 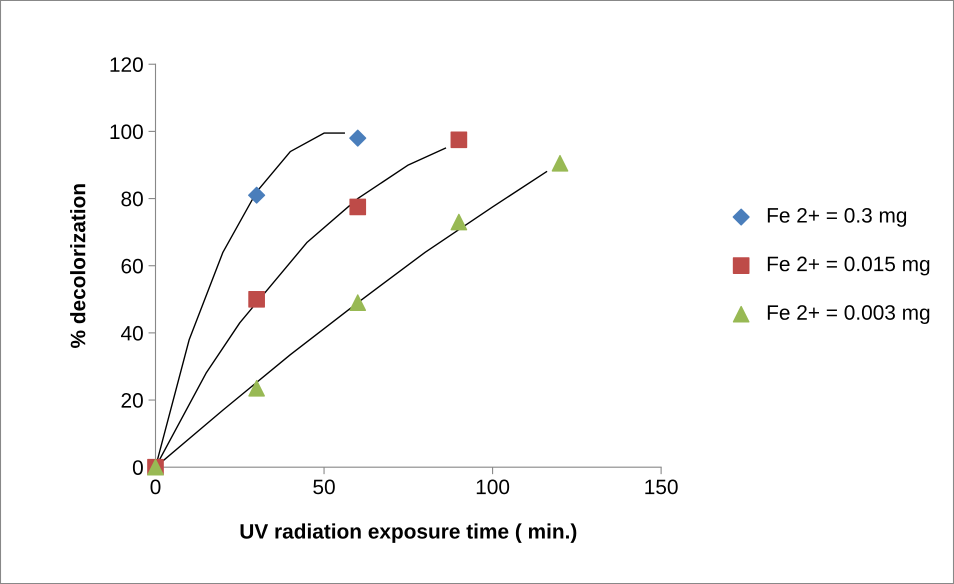 What do you see at coordinates (408, 533) in the screenshot?
I see `x-axis-title: UV radiation exposure time ( min.)` at bounding box center [408, 533].